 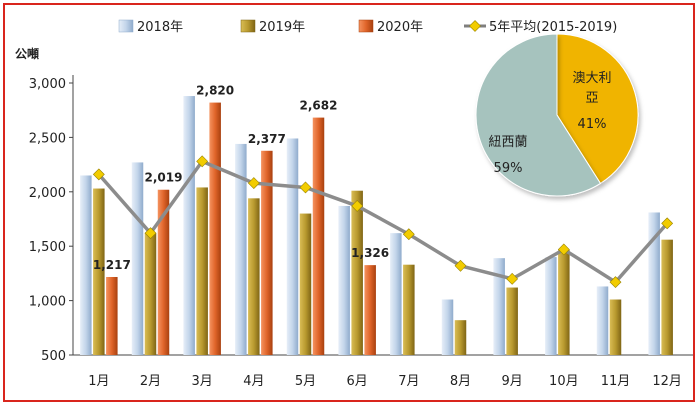 What do you see at coordinates (53, 356) in the screenshot?
I see `y-tick-label: 500` at bounding box center [53, 356].